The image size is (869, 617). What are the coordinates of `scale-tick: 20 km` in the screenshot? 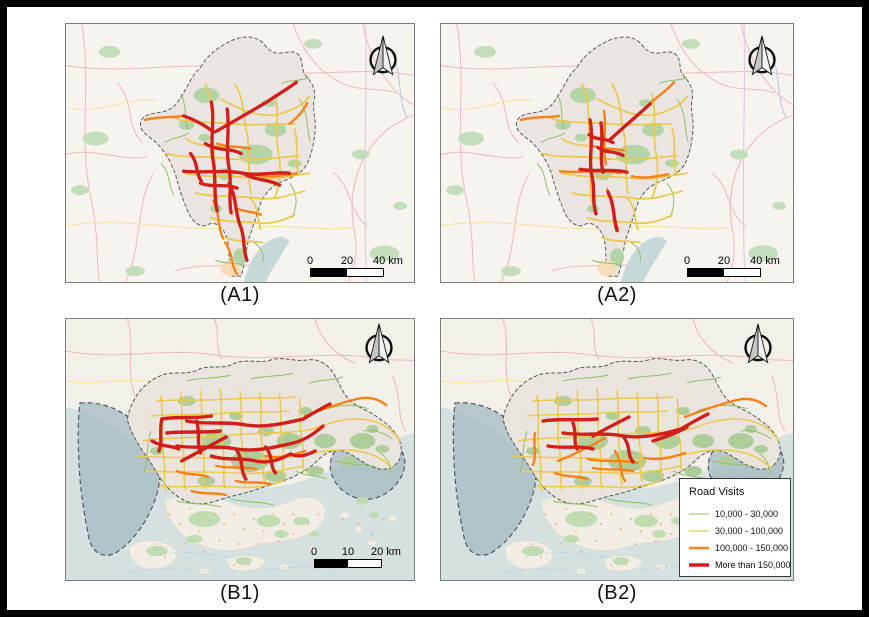 It's located at (386, 552).